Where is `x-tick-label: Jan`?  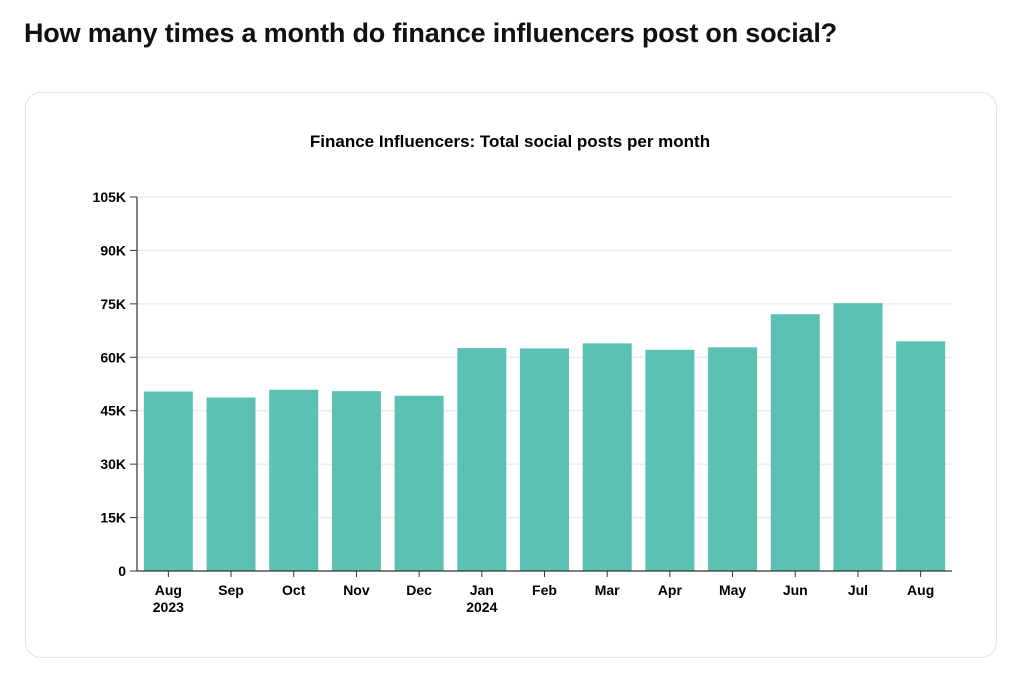 x-tick-label: Jan is located at coordinates (482, 590).